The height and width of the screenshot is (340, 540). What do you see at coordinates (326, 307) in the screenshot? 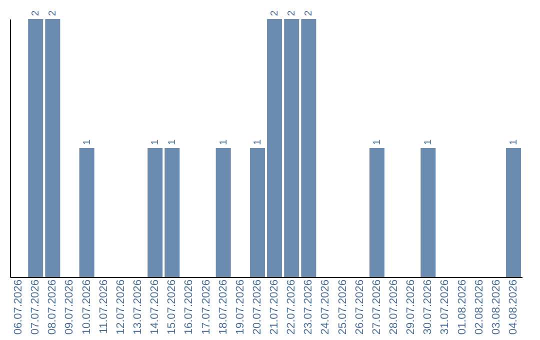
I see `x-tick-label: 24.07.2026` at bounding box center [326, 307].